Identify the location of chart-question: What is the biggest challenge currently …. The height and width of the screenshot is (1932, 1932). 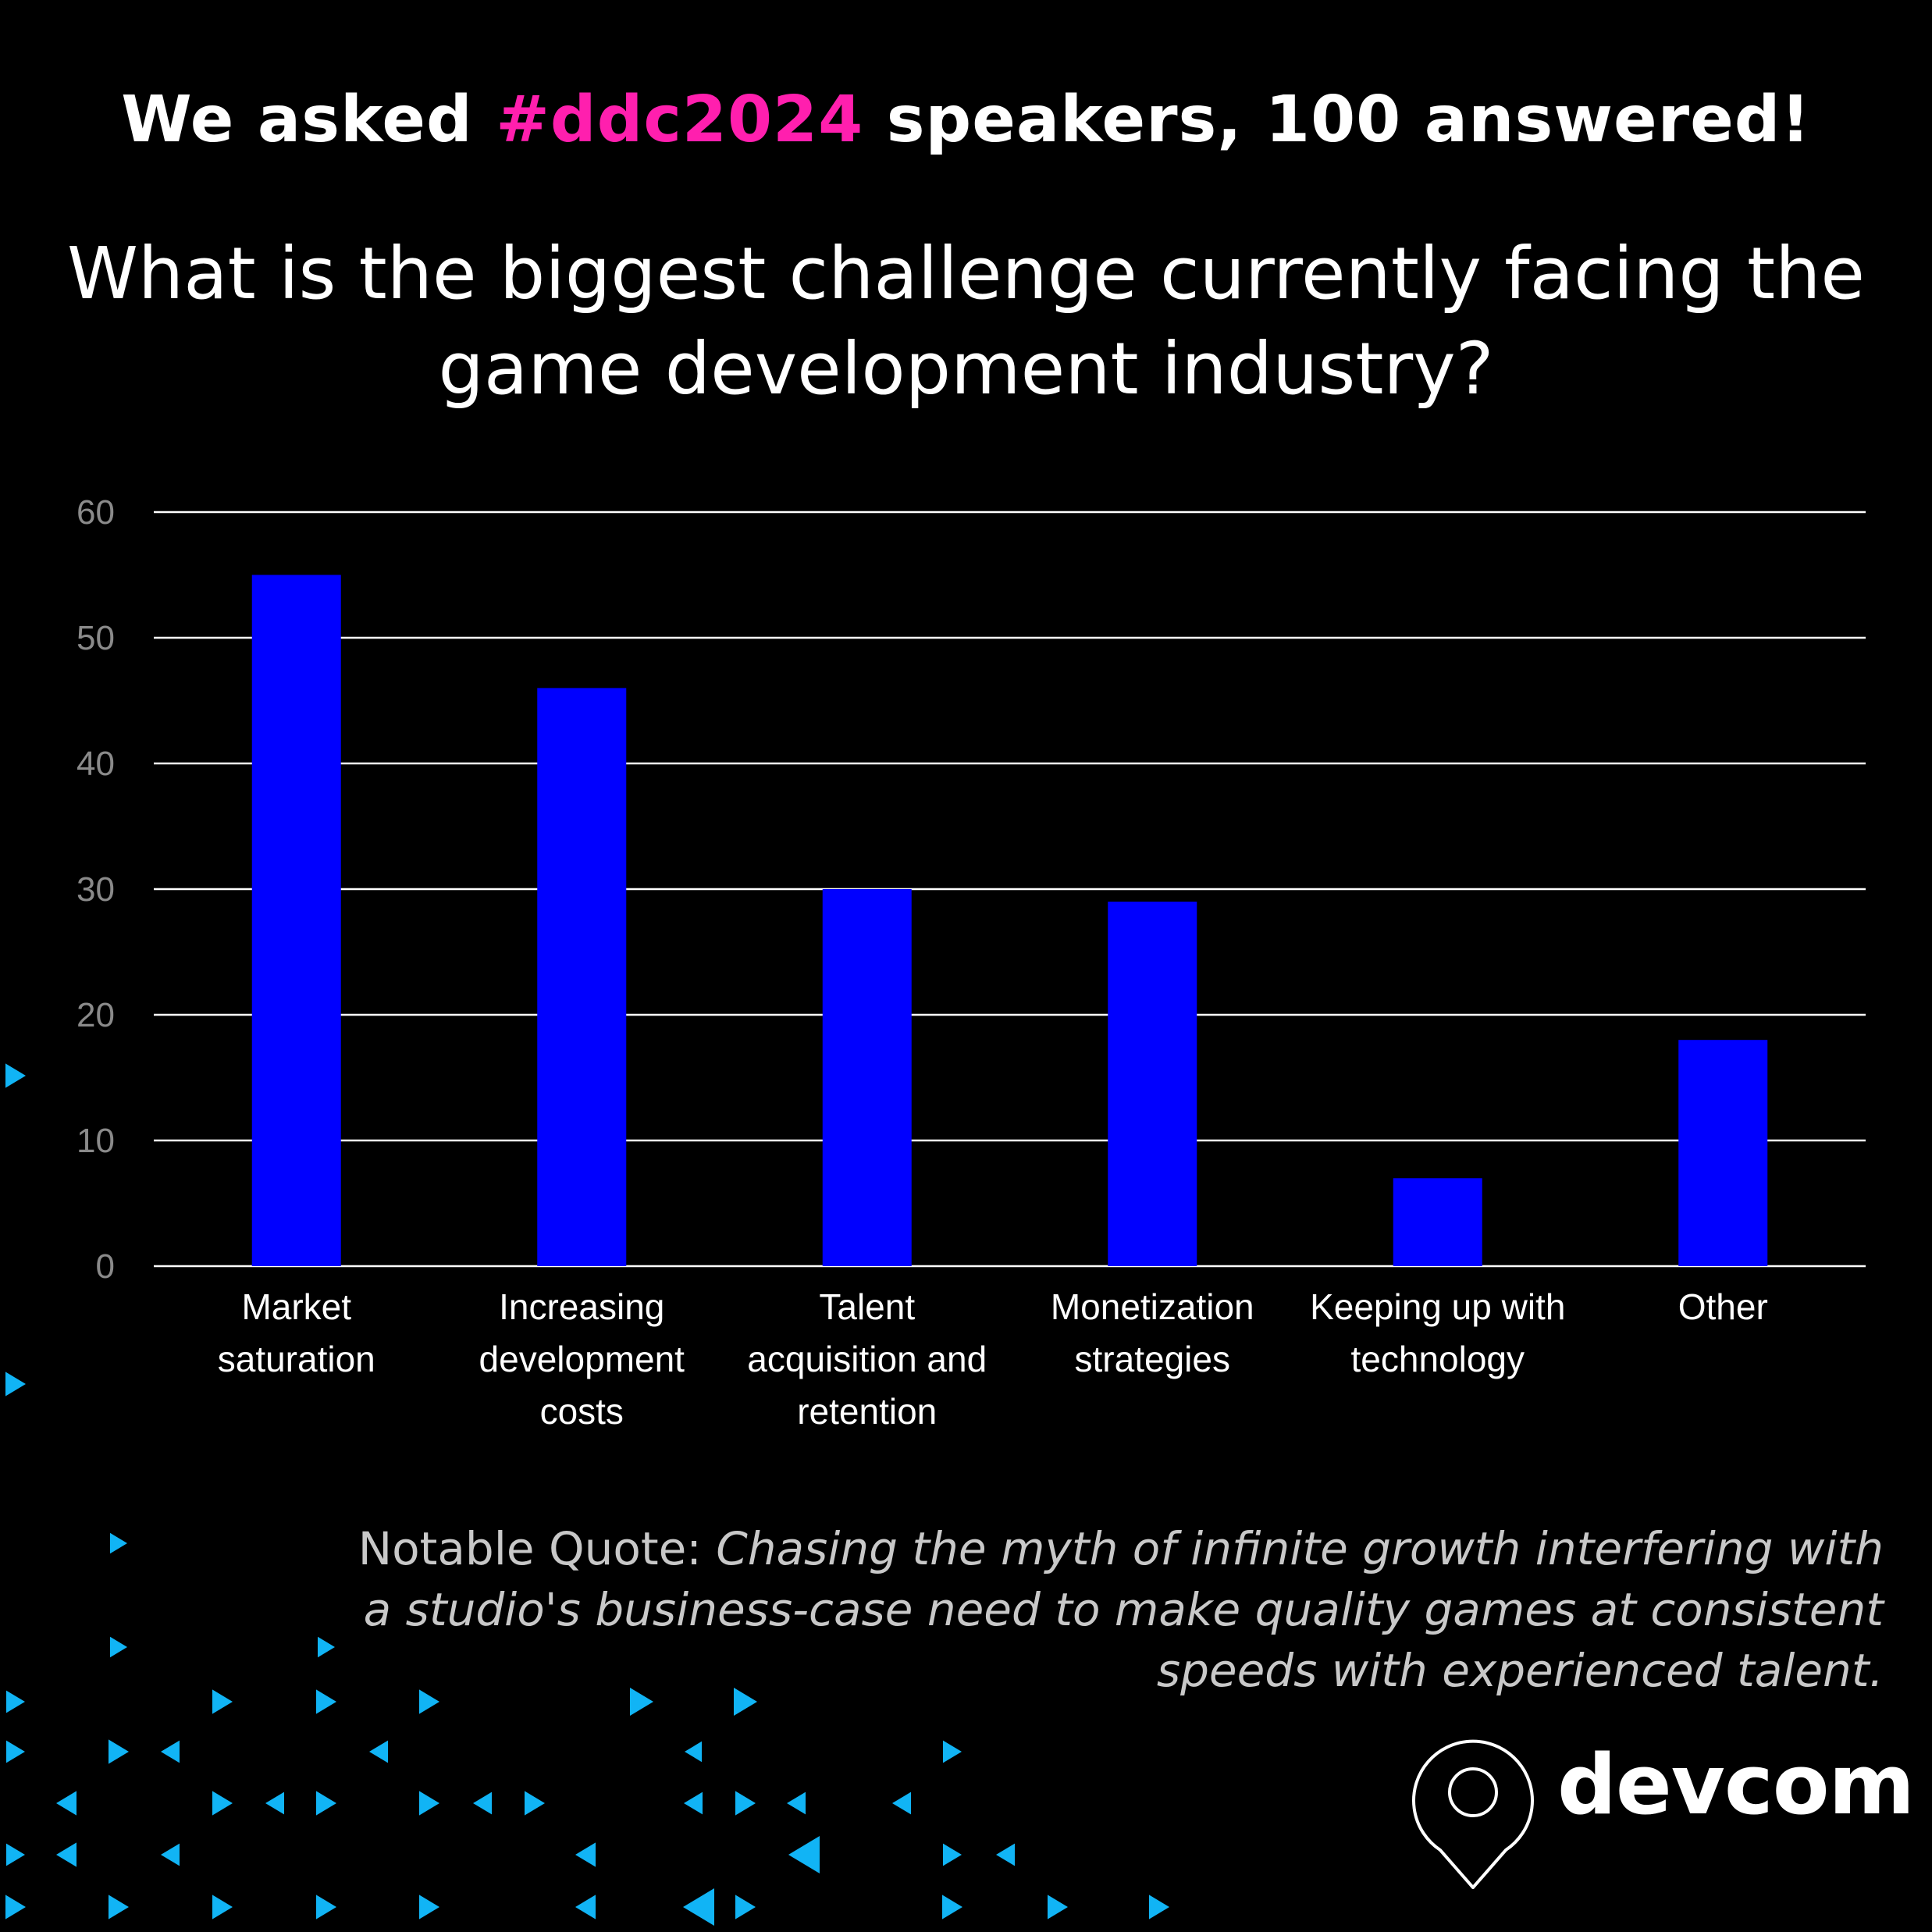
(966, 321).